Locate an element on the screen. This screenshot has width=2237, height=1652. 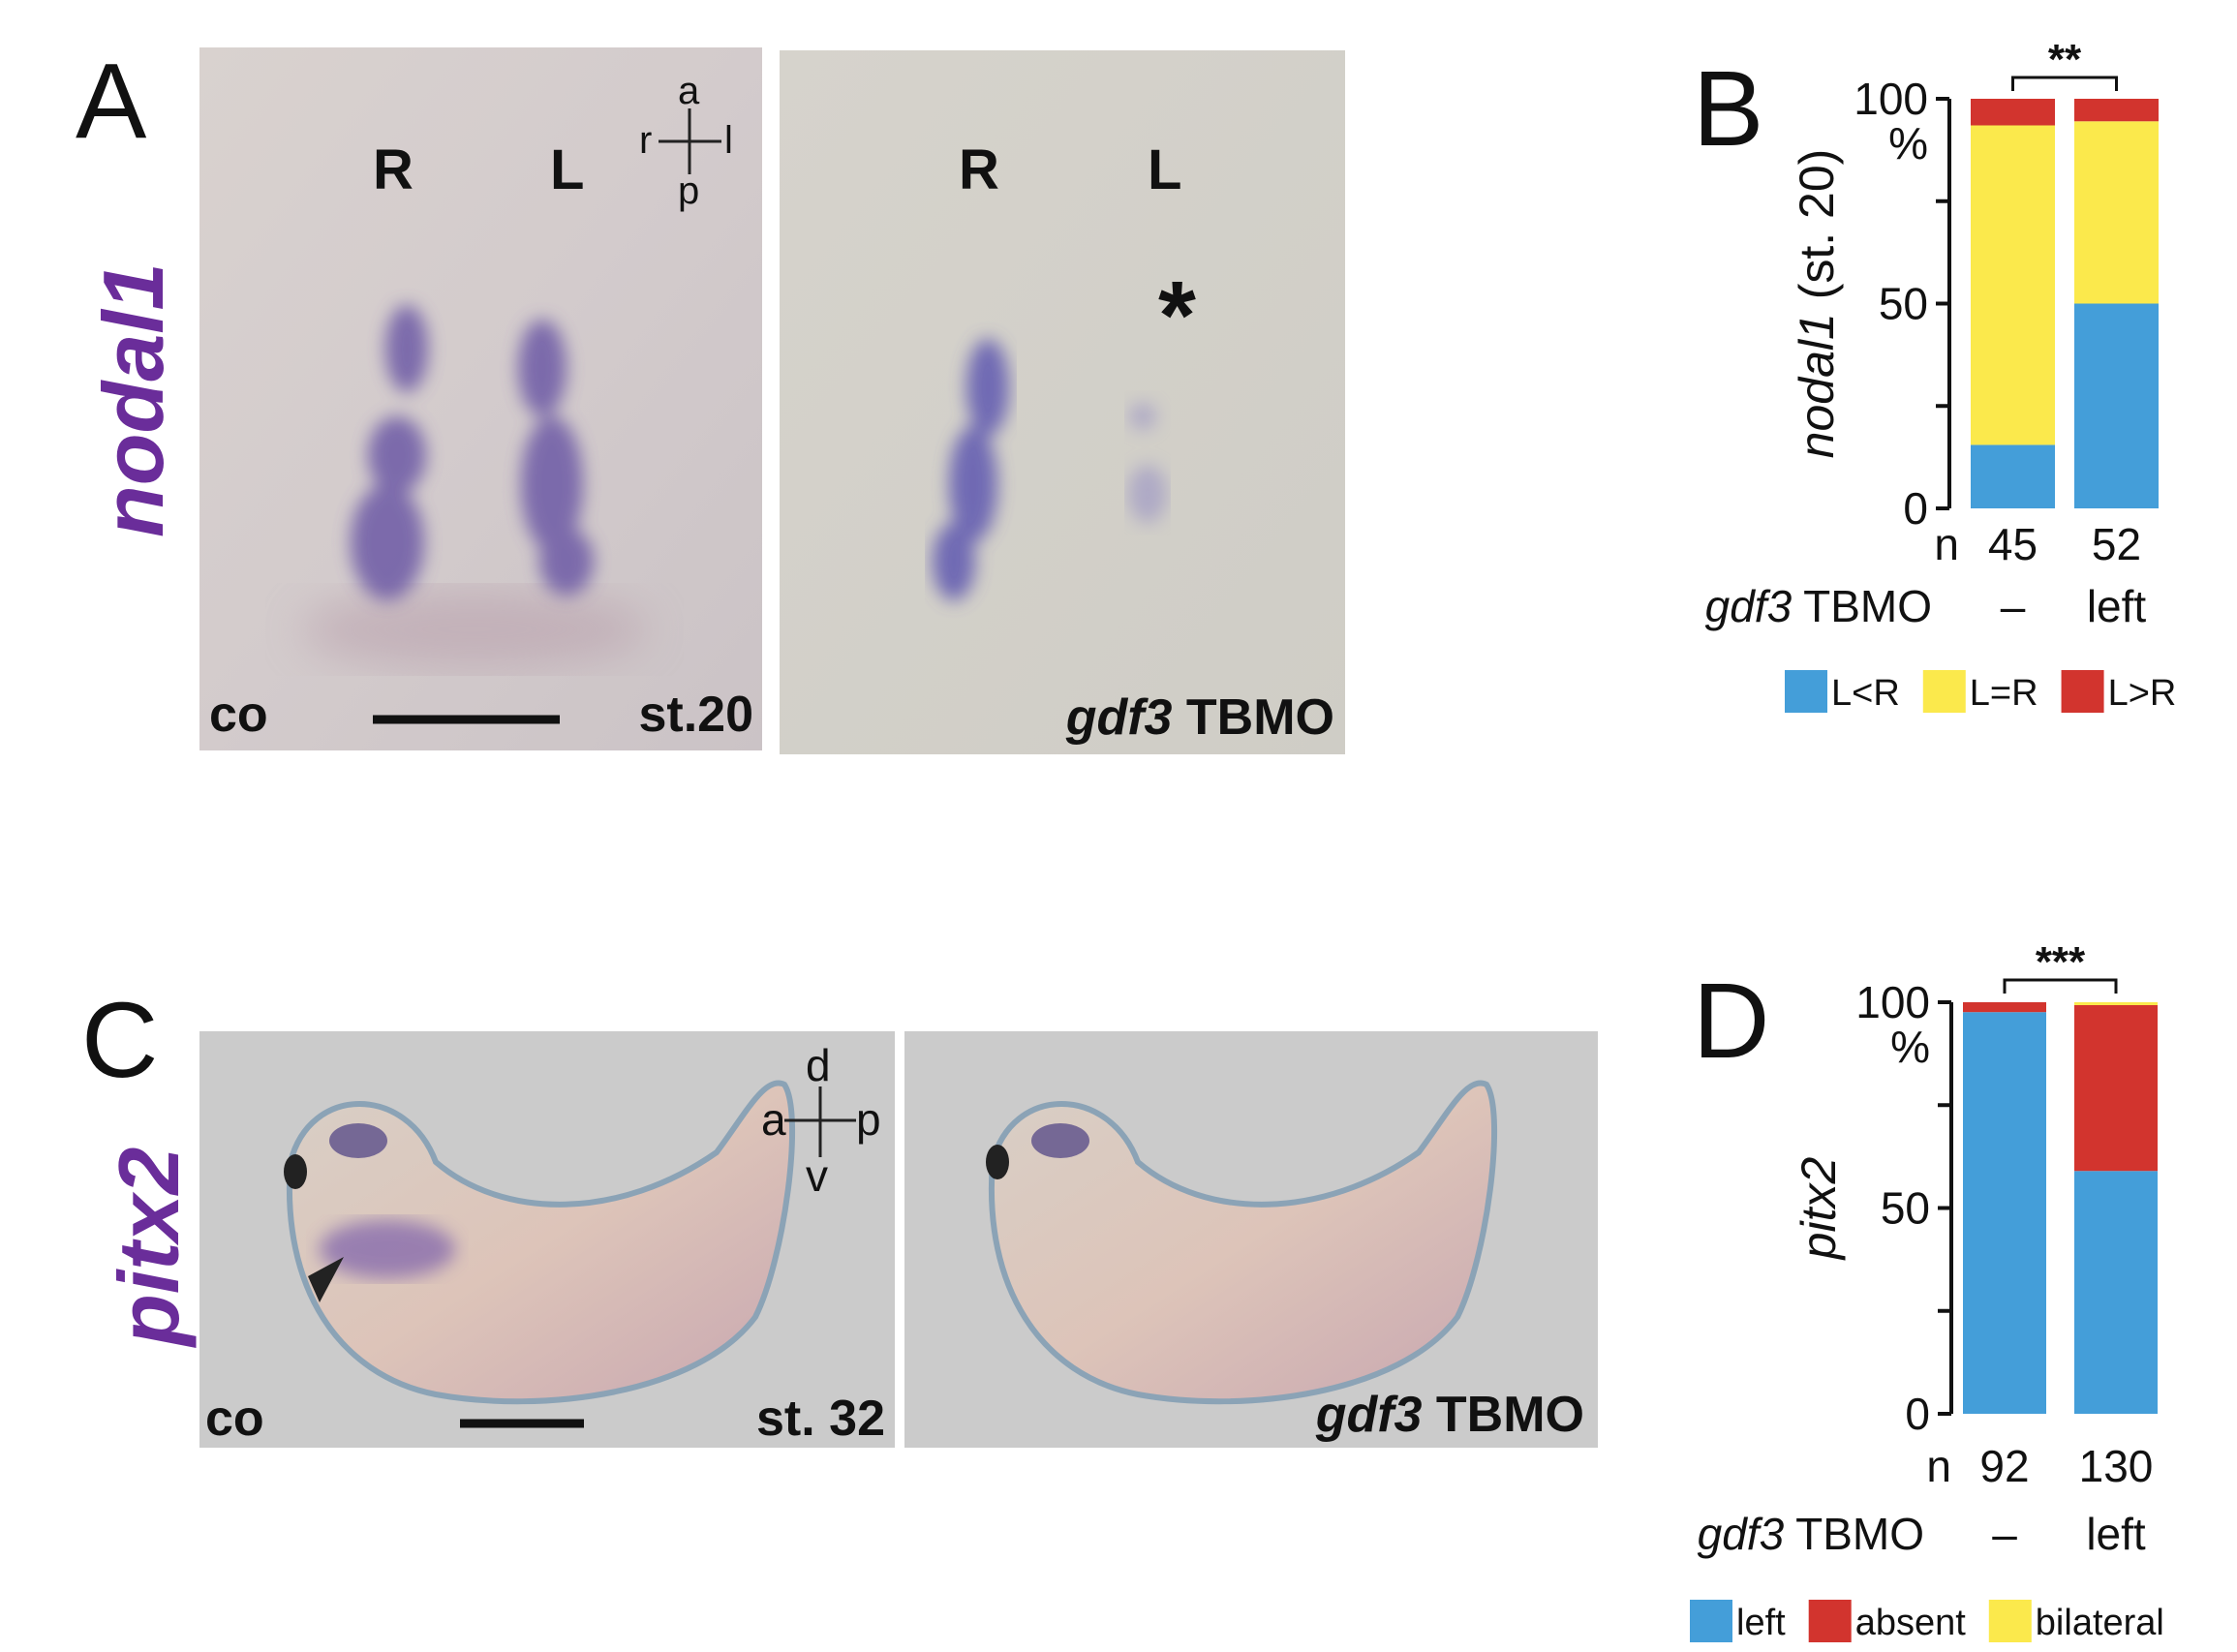
legend-label: L=R is located at coordinates (2004, 693).